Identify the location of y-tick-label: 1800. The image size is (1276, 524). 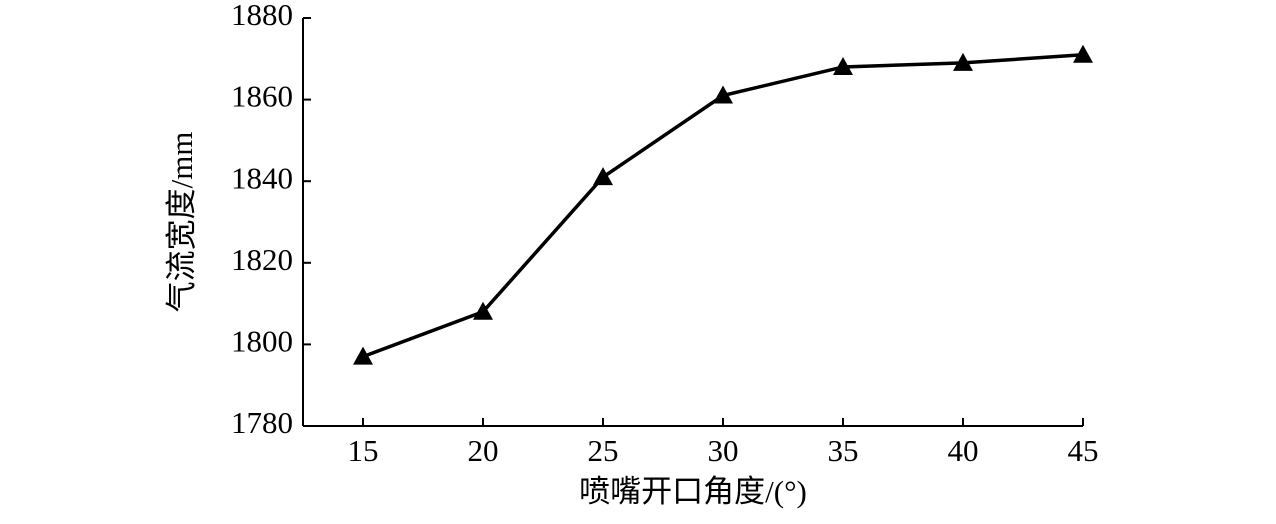
(262, 341).